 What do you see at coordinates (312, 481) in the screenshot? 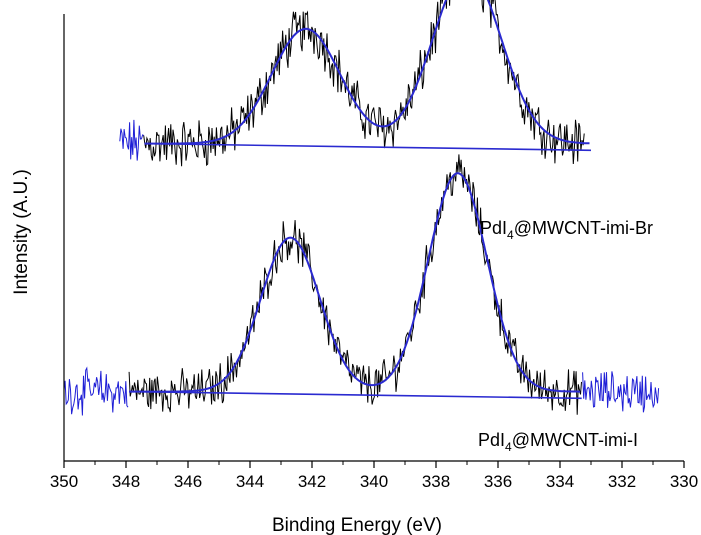
I see `x-tick-label: 342` at bounding box center [312, 481].